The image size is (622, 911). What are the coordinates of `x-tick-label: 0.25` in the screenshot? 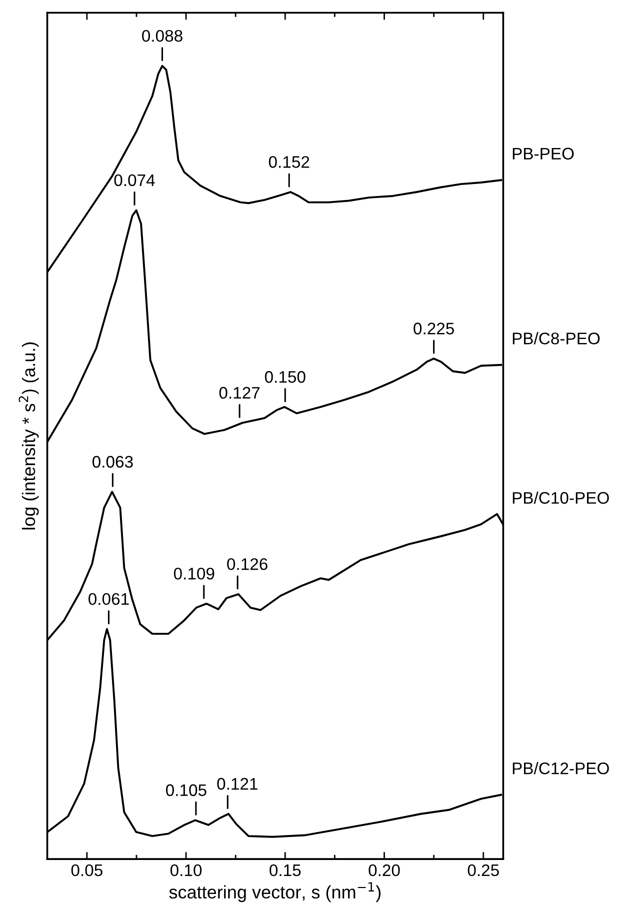 It's located at (483, 870).